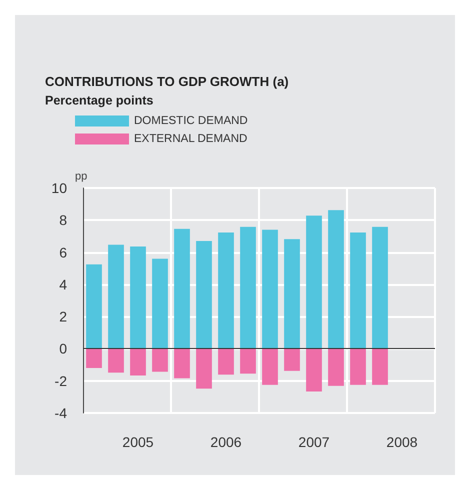 This screenshot has height=491, width=467. What do you see at coordinates (402, 442) in the screenshot?
I see `x-tick-label: 2008` at bounding box center [402, 442].